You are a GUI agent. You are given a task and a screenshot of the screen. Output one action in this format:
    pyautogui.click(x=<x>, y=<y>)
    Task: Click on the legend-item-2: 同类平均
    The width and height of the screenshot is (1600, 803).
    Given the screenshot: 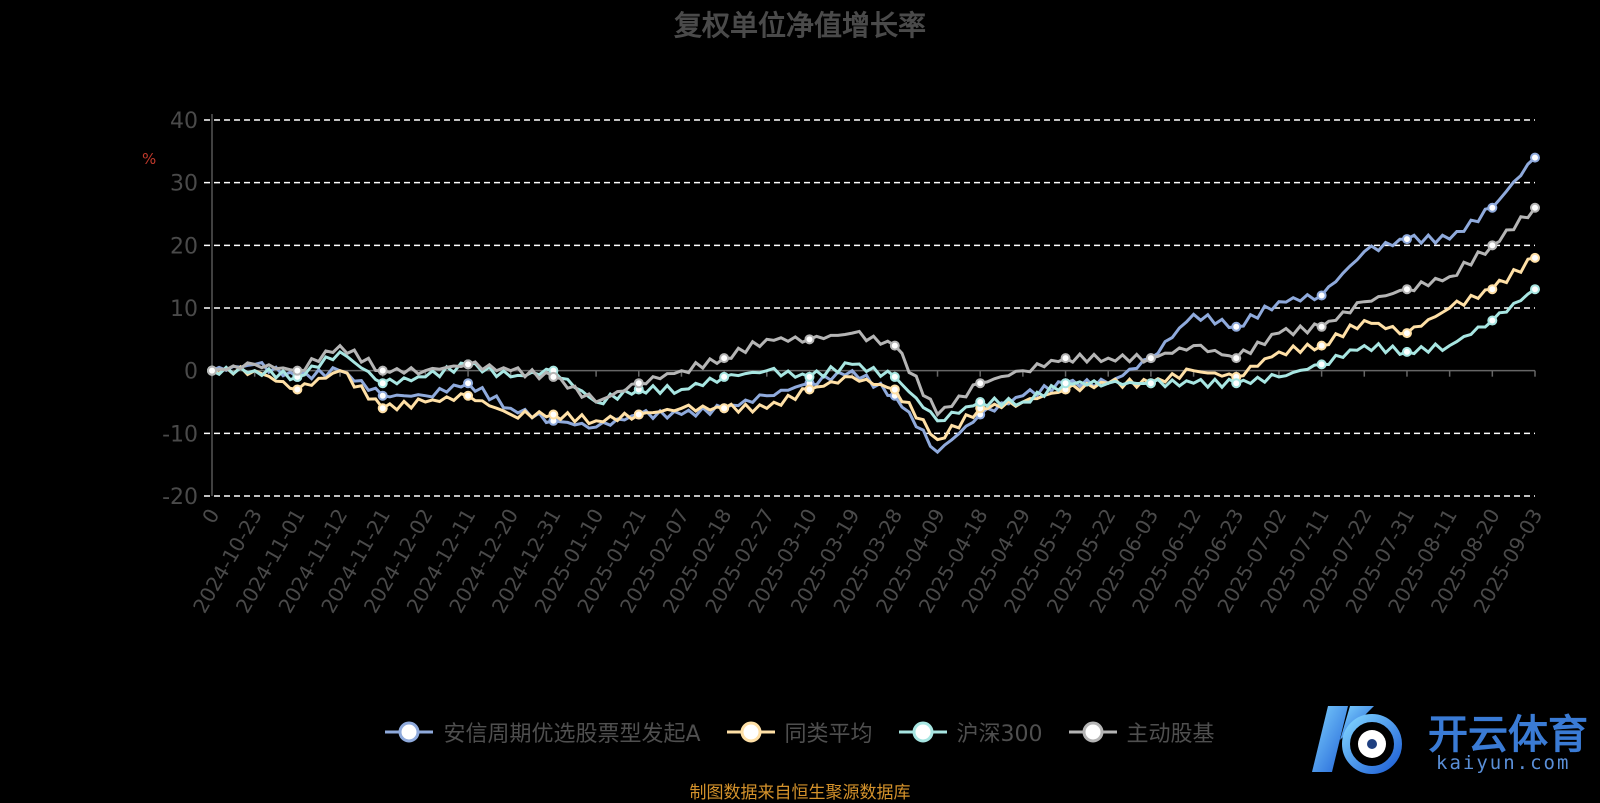 What is the action you would take?
    pyautogui.click(x=799, y=732)
    